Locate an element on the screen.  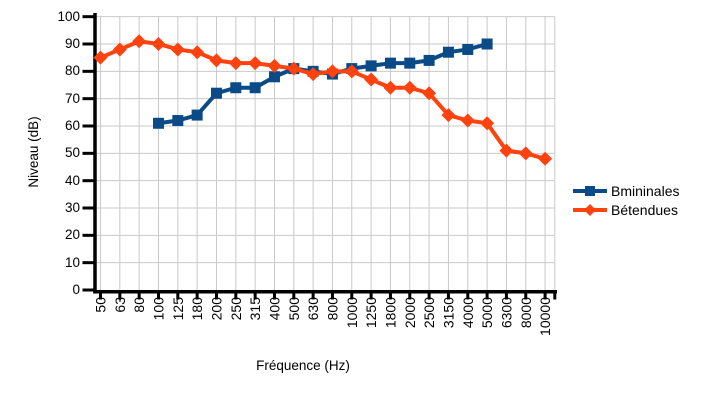
legend-item-bmininales: Bmininales is located at coordinates (626, 190).